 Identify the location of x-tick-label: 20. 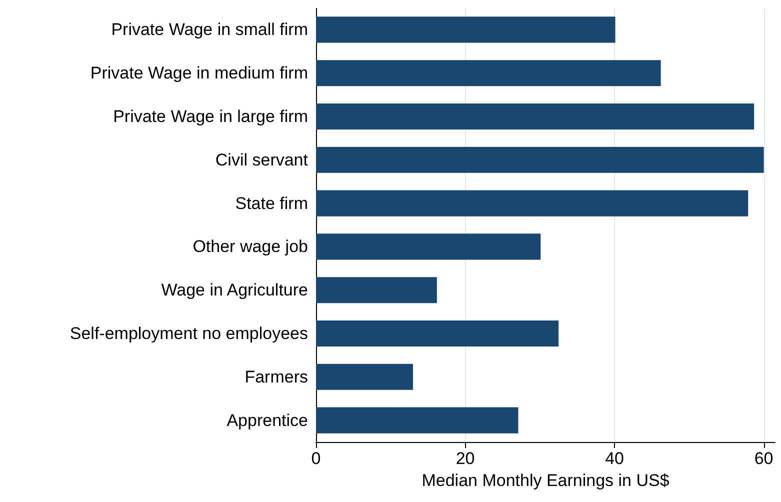
(465, 458).